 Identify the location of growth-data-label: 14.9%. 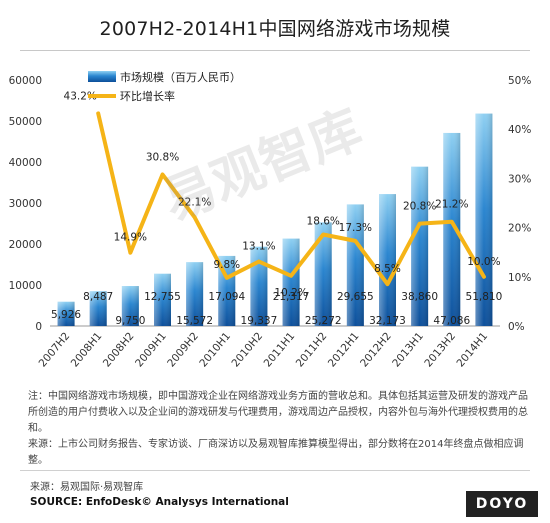
(130, 238).